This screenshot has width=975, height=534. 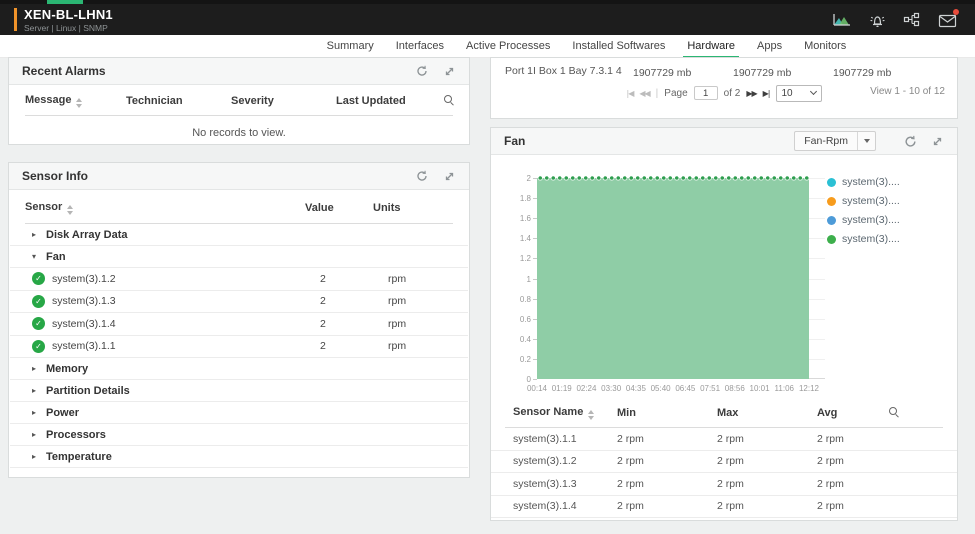 I want to click on caret-right-icon: ▸, so click(x=34, y=434).